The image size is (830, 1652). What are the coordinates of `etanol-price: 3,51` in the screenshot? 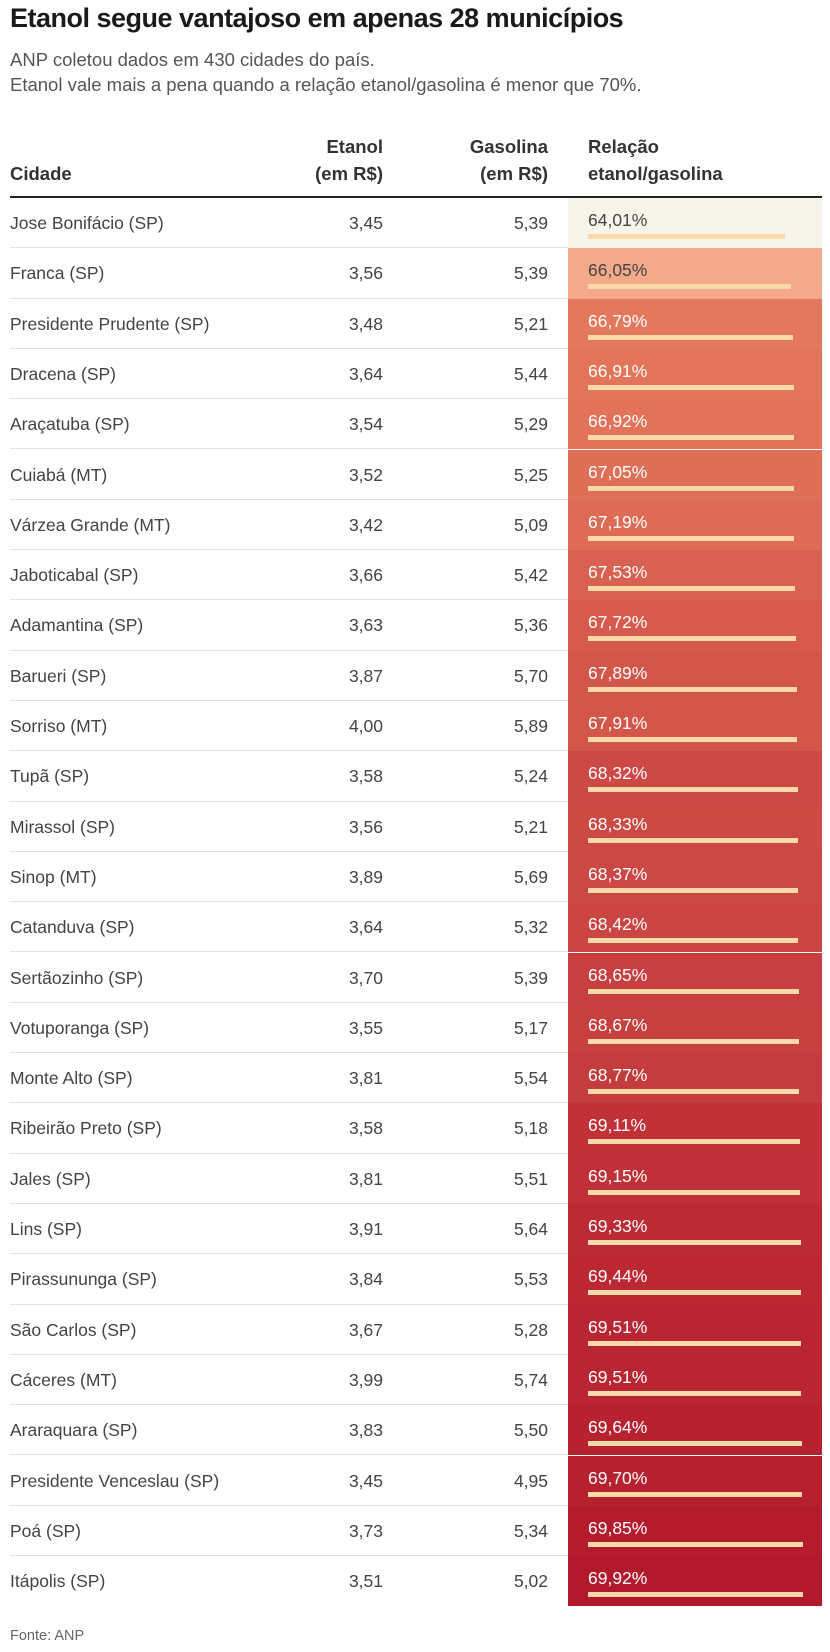 It's located at (365, 1581).